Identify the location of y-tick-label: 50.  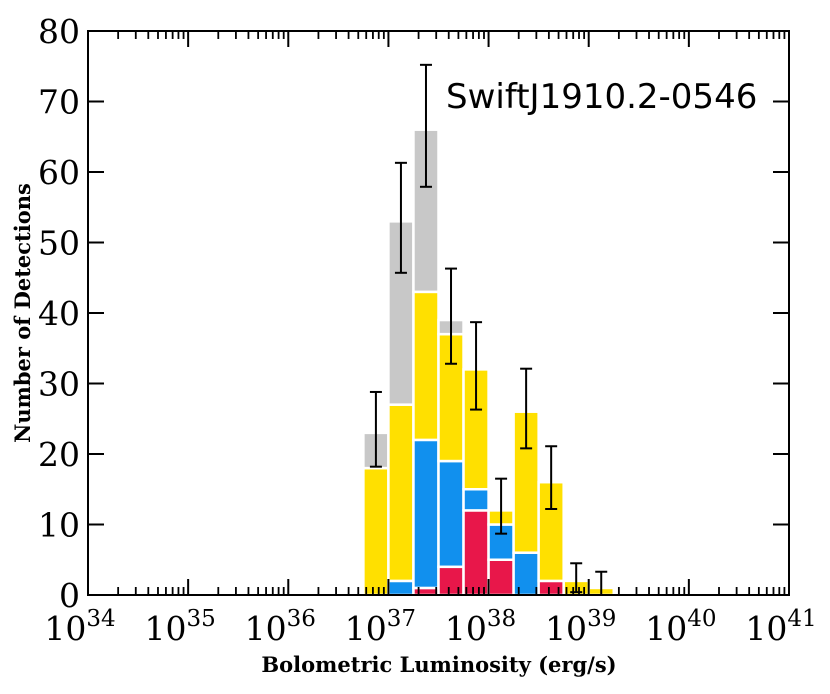
(59, 243).